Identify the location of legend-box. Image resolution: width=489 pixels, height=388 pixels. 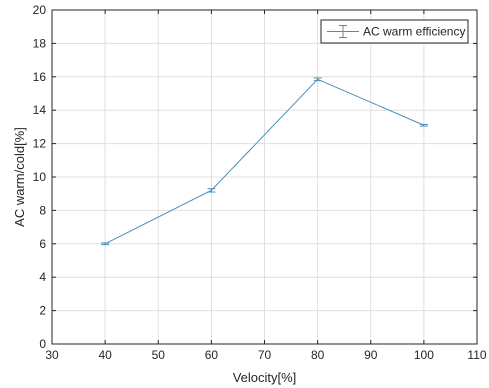
(394, 31).